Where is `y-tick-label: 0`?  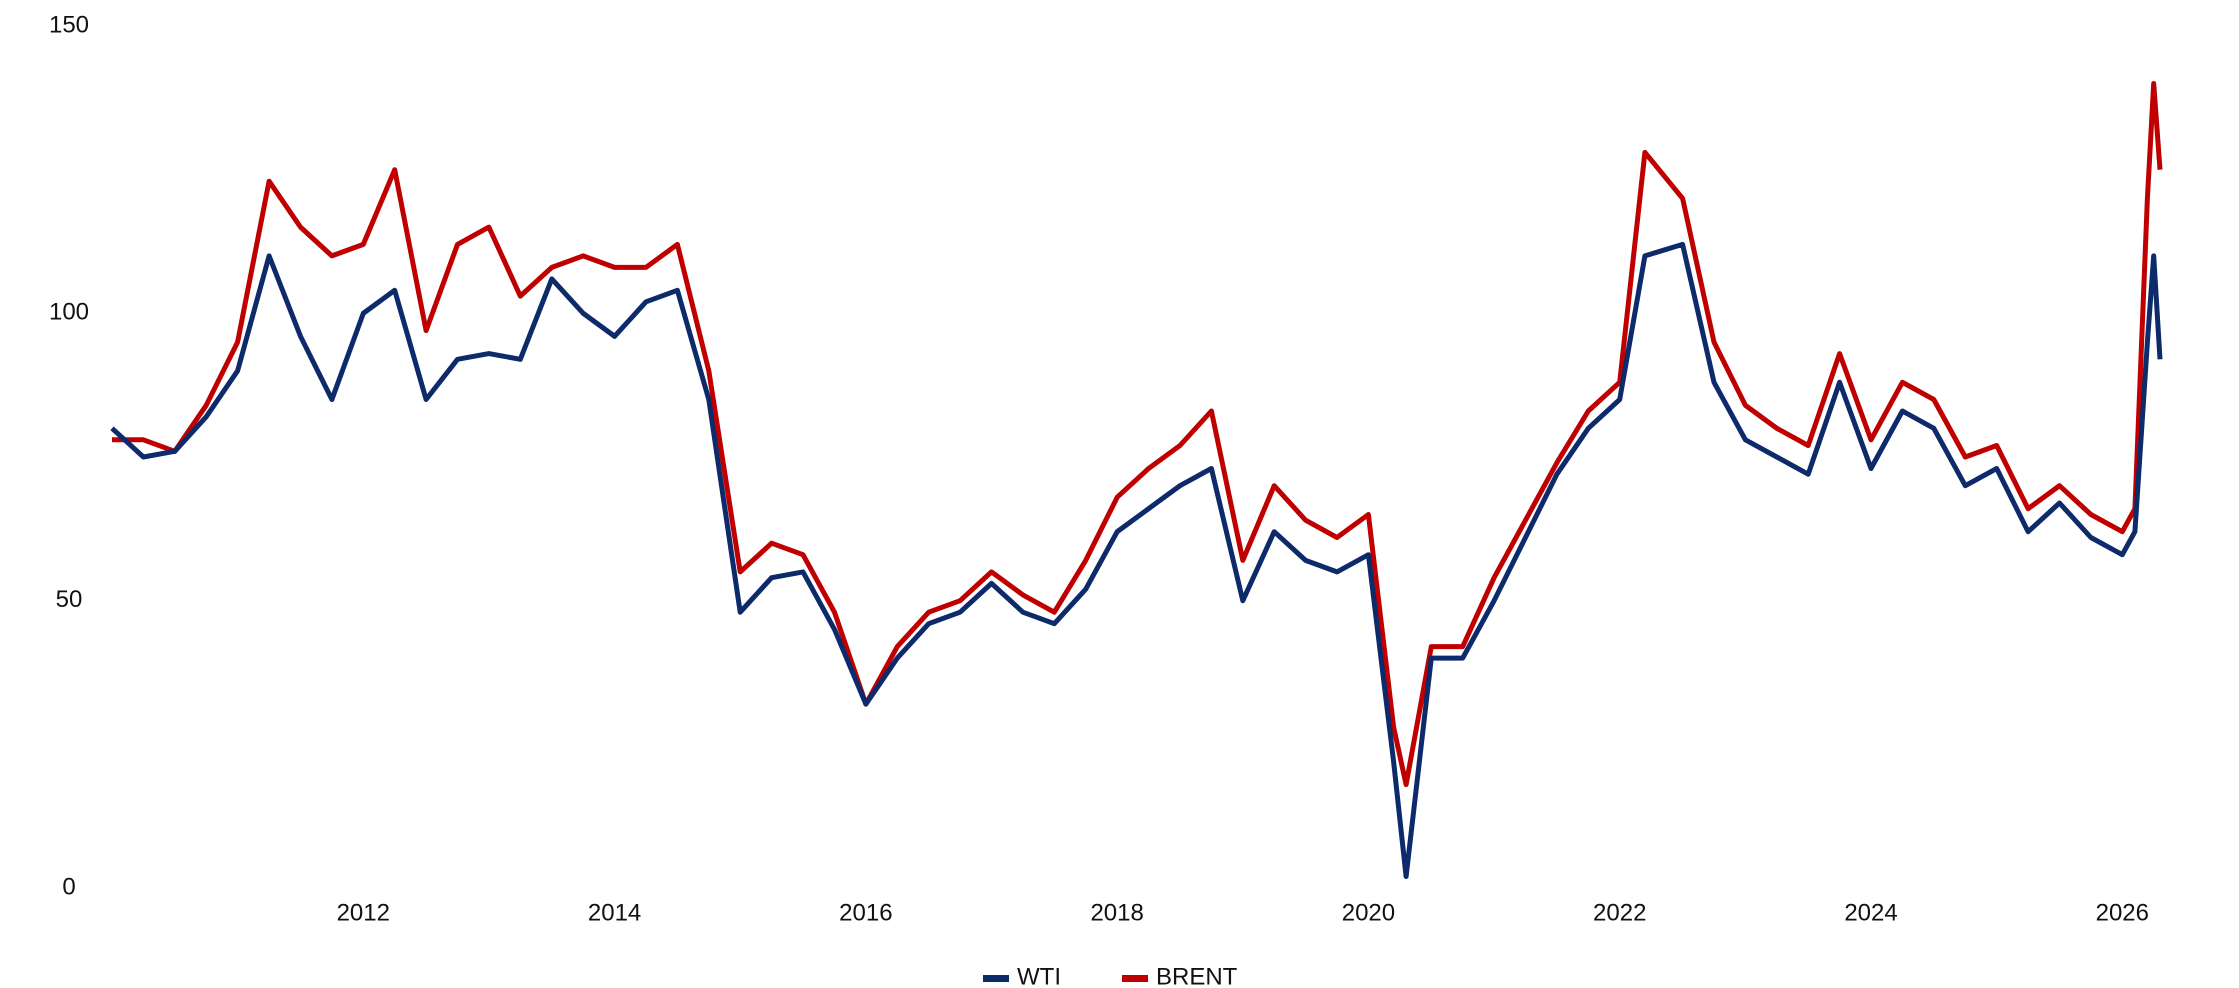 y-tick-label: 0 is located at coordinates (68, 886).